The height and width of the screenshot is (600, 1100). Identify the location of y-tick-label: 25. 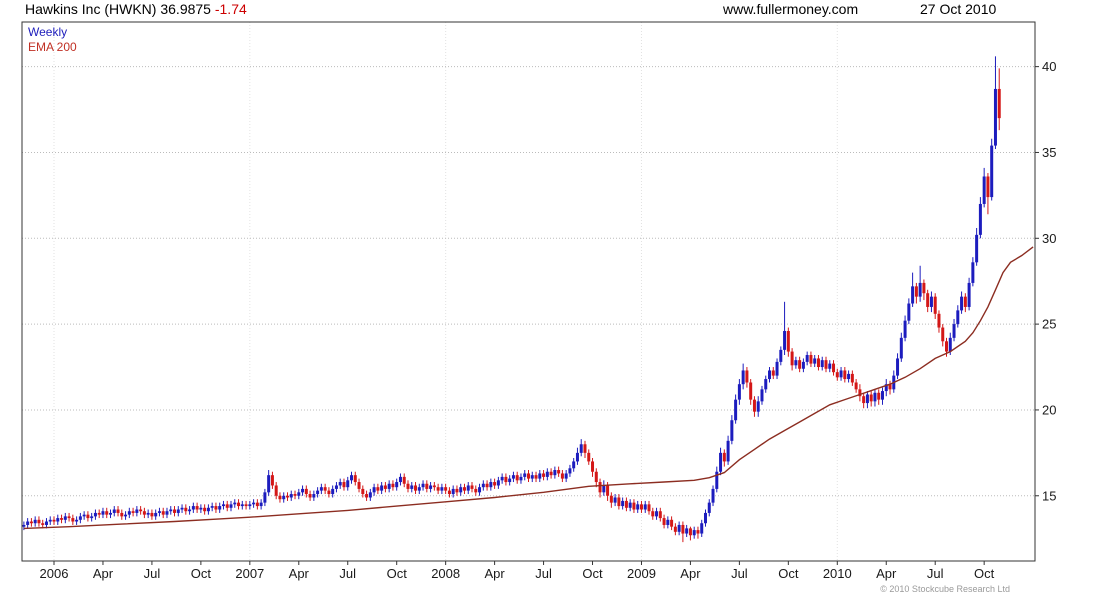
(1049, 324).